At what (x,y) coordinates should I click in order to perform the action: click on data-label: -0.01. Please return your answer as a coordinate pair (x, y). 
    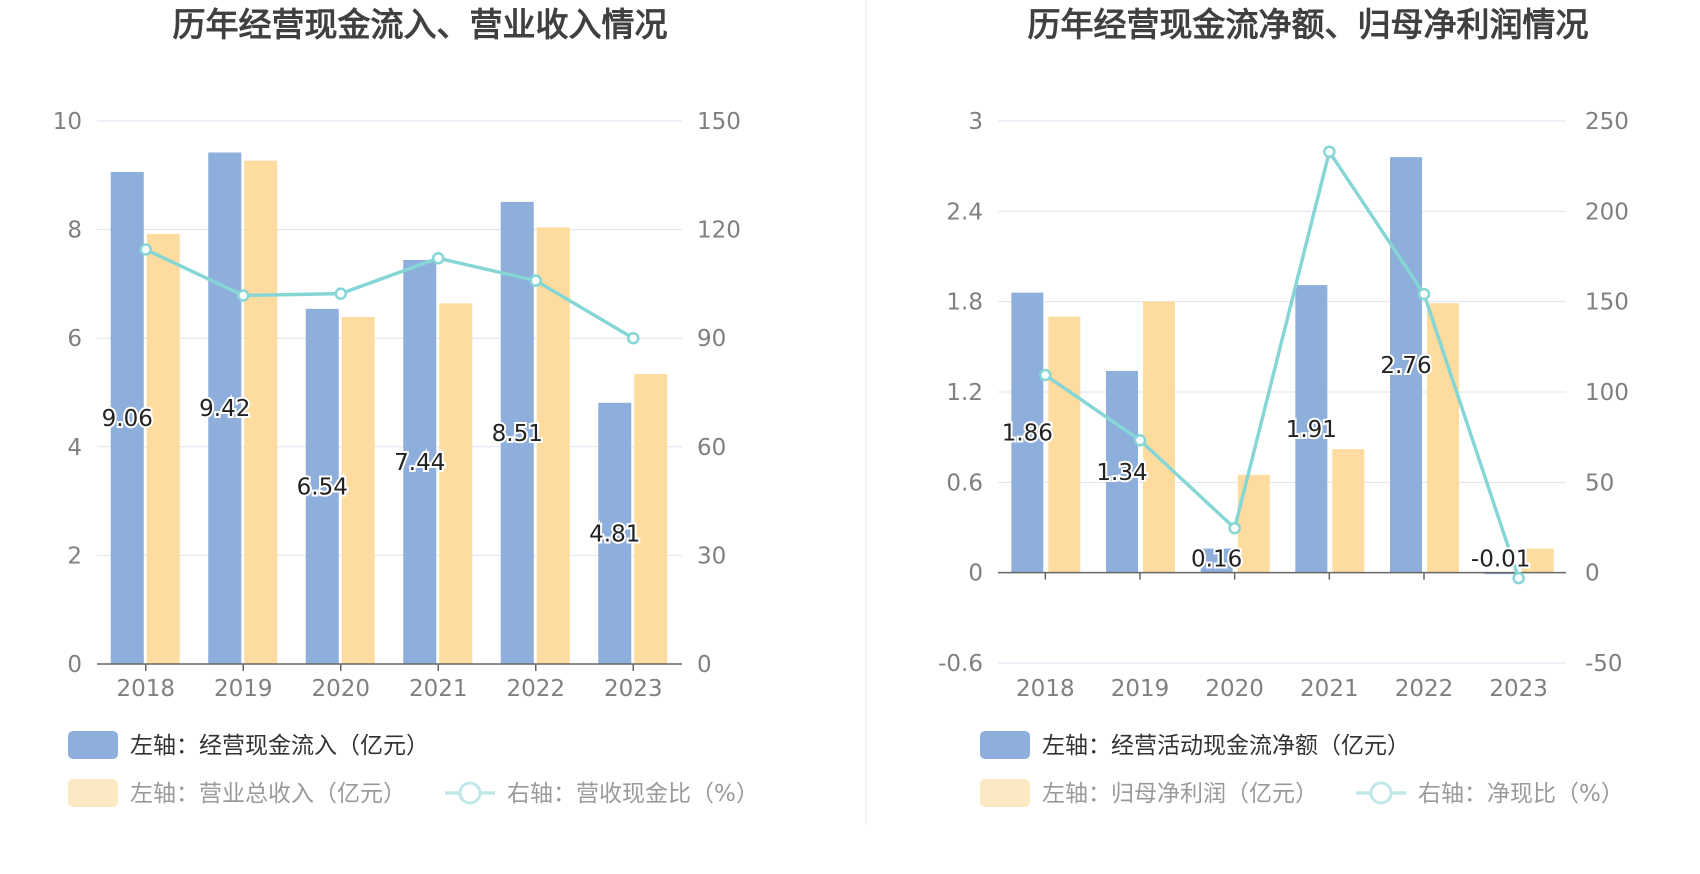
    Looking at the image, I should click on (1501, 560).